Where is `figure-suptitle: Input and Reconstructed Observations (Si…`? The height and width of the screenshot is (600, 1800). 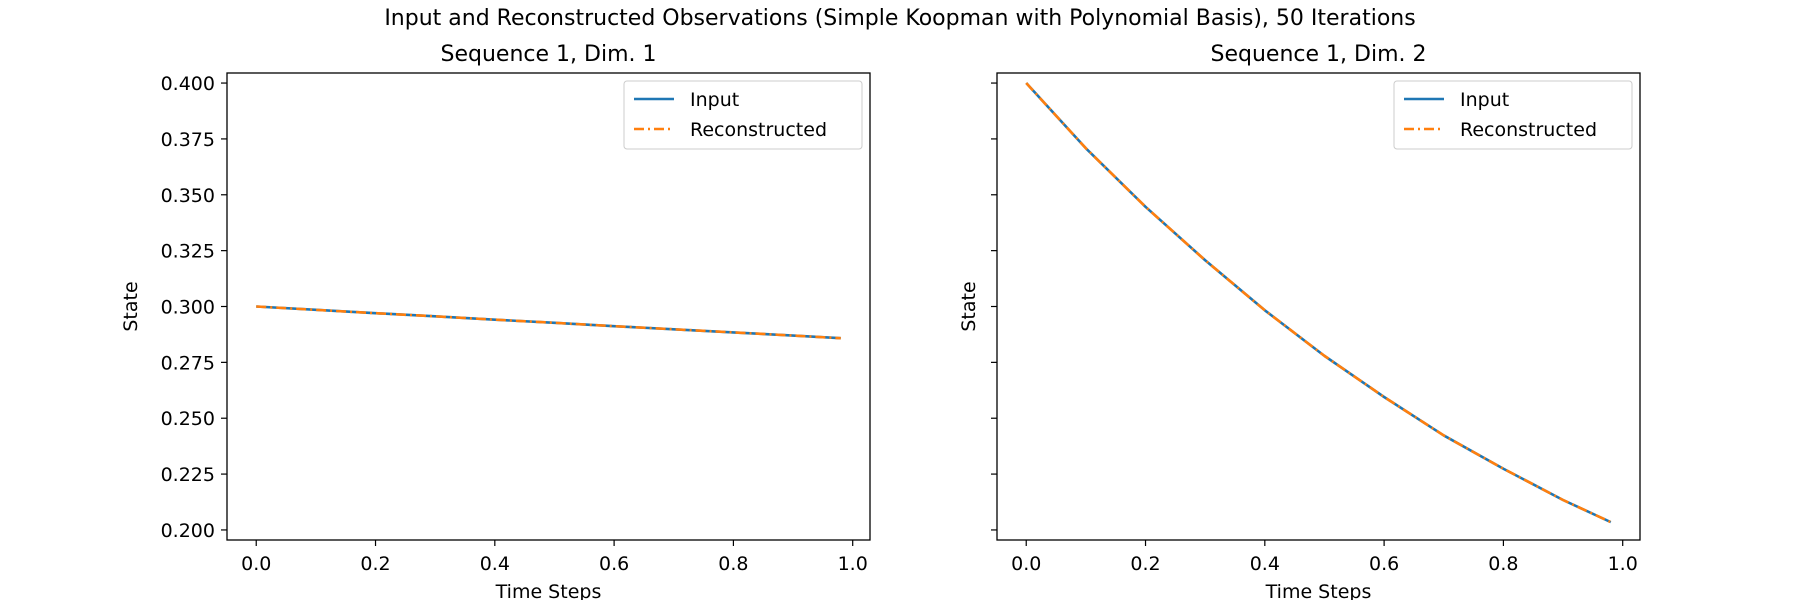 figure-suptitle: Input and Reconstructed Observations (Si… is located at coordinates (900, 18).